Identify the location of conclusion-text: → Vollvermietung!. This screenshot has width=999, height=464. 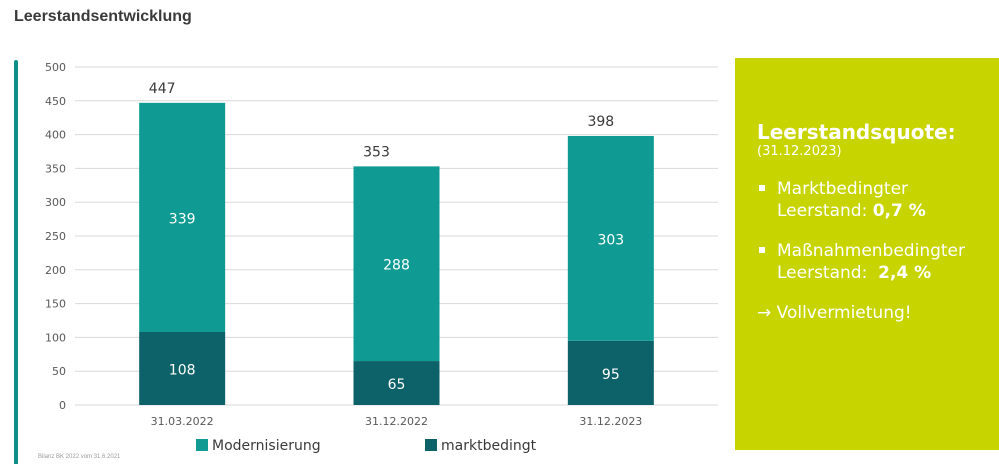
(834, 313).